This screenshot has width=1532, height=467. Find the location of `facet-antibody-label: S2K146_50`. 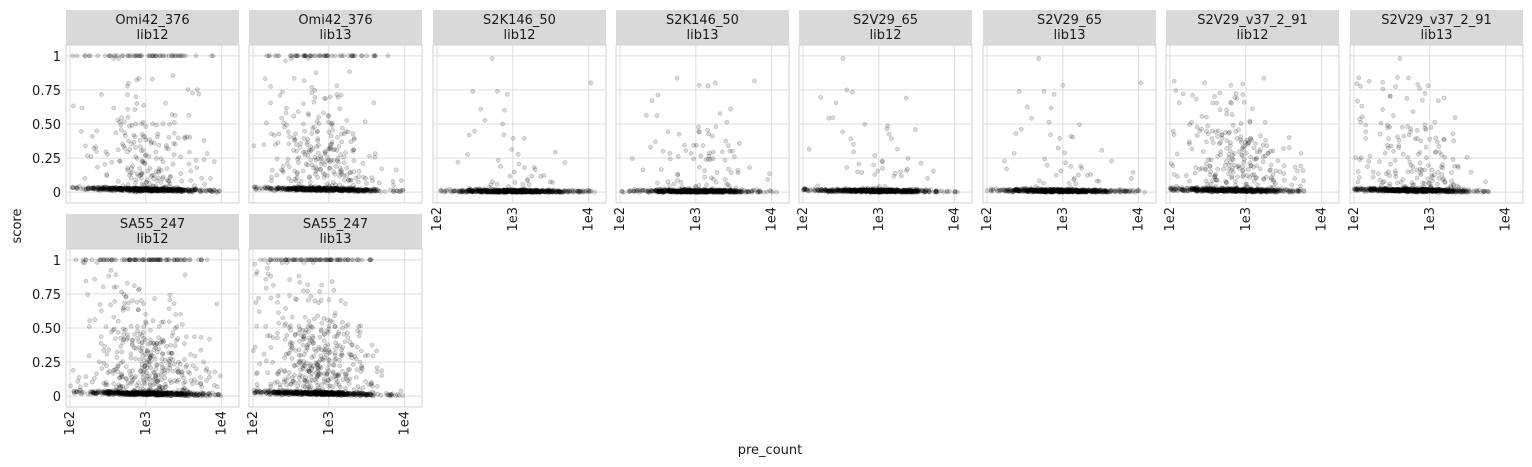

facet-antibody-label: S2K146_50 is located at coordinates (702, 20).